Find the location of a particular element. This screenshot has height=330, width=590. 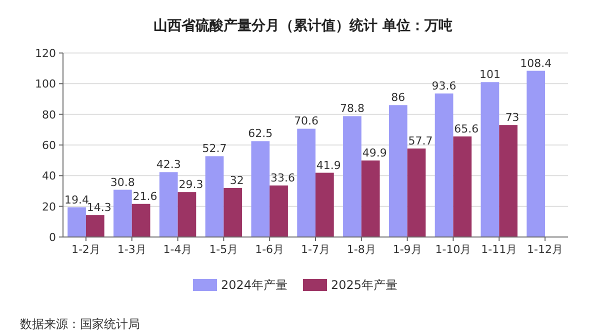

x-tick-label: 1-2月 is located at coordinates (85, 249).